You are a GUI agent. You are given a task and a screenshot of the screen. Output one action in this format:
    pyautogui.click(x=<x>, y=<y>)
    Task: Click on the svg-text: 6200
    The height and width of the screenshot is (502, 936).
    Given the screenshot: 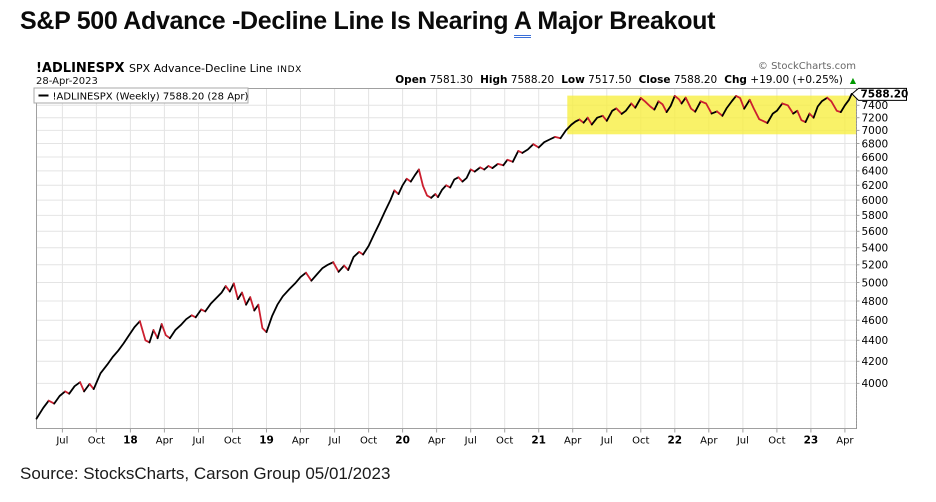 What is the action you would take?
    pyautogui.click(x=875, y=186)
    